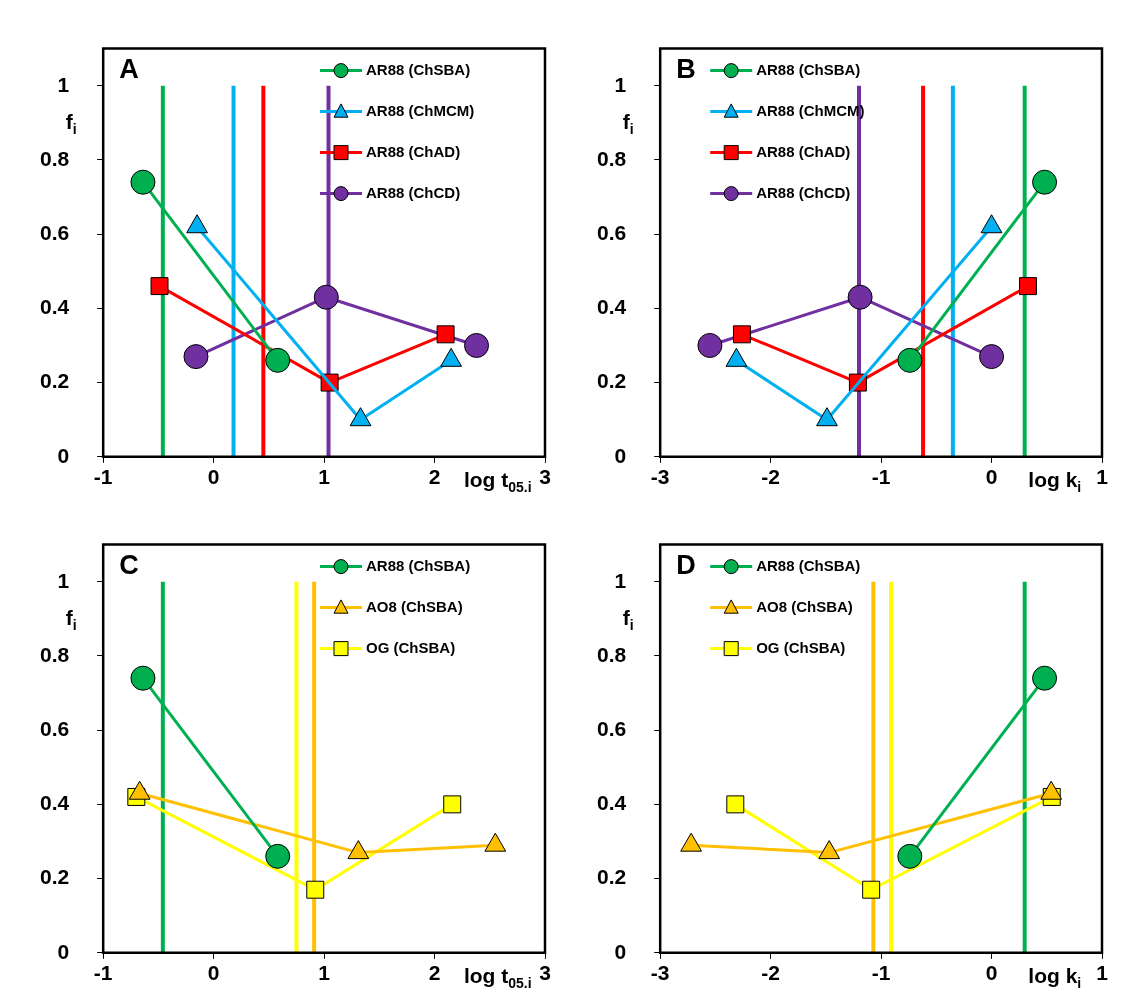  Describe the element at coordinates (686, 69) in the screenshot. I see `annotation: B` at that location.